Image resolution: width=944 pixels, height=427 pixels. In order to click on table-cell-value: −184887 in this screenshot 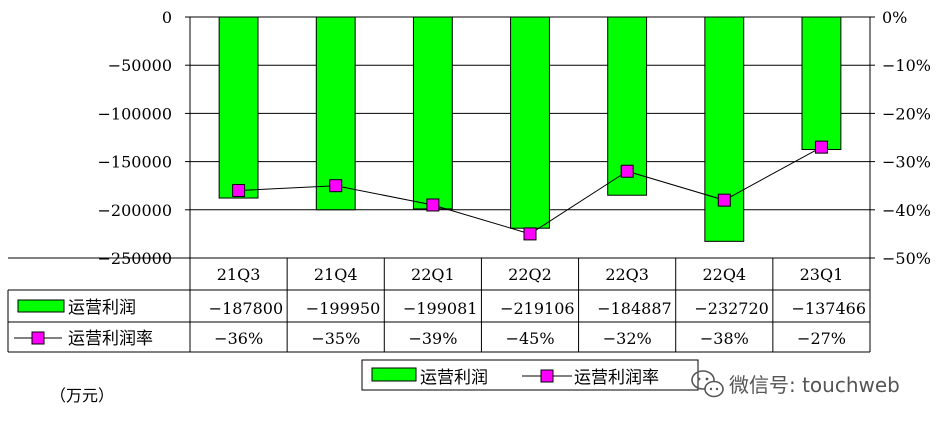, I will do `click(634, 308)`.